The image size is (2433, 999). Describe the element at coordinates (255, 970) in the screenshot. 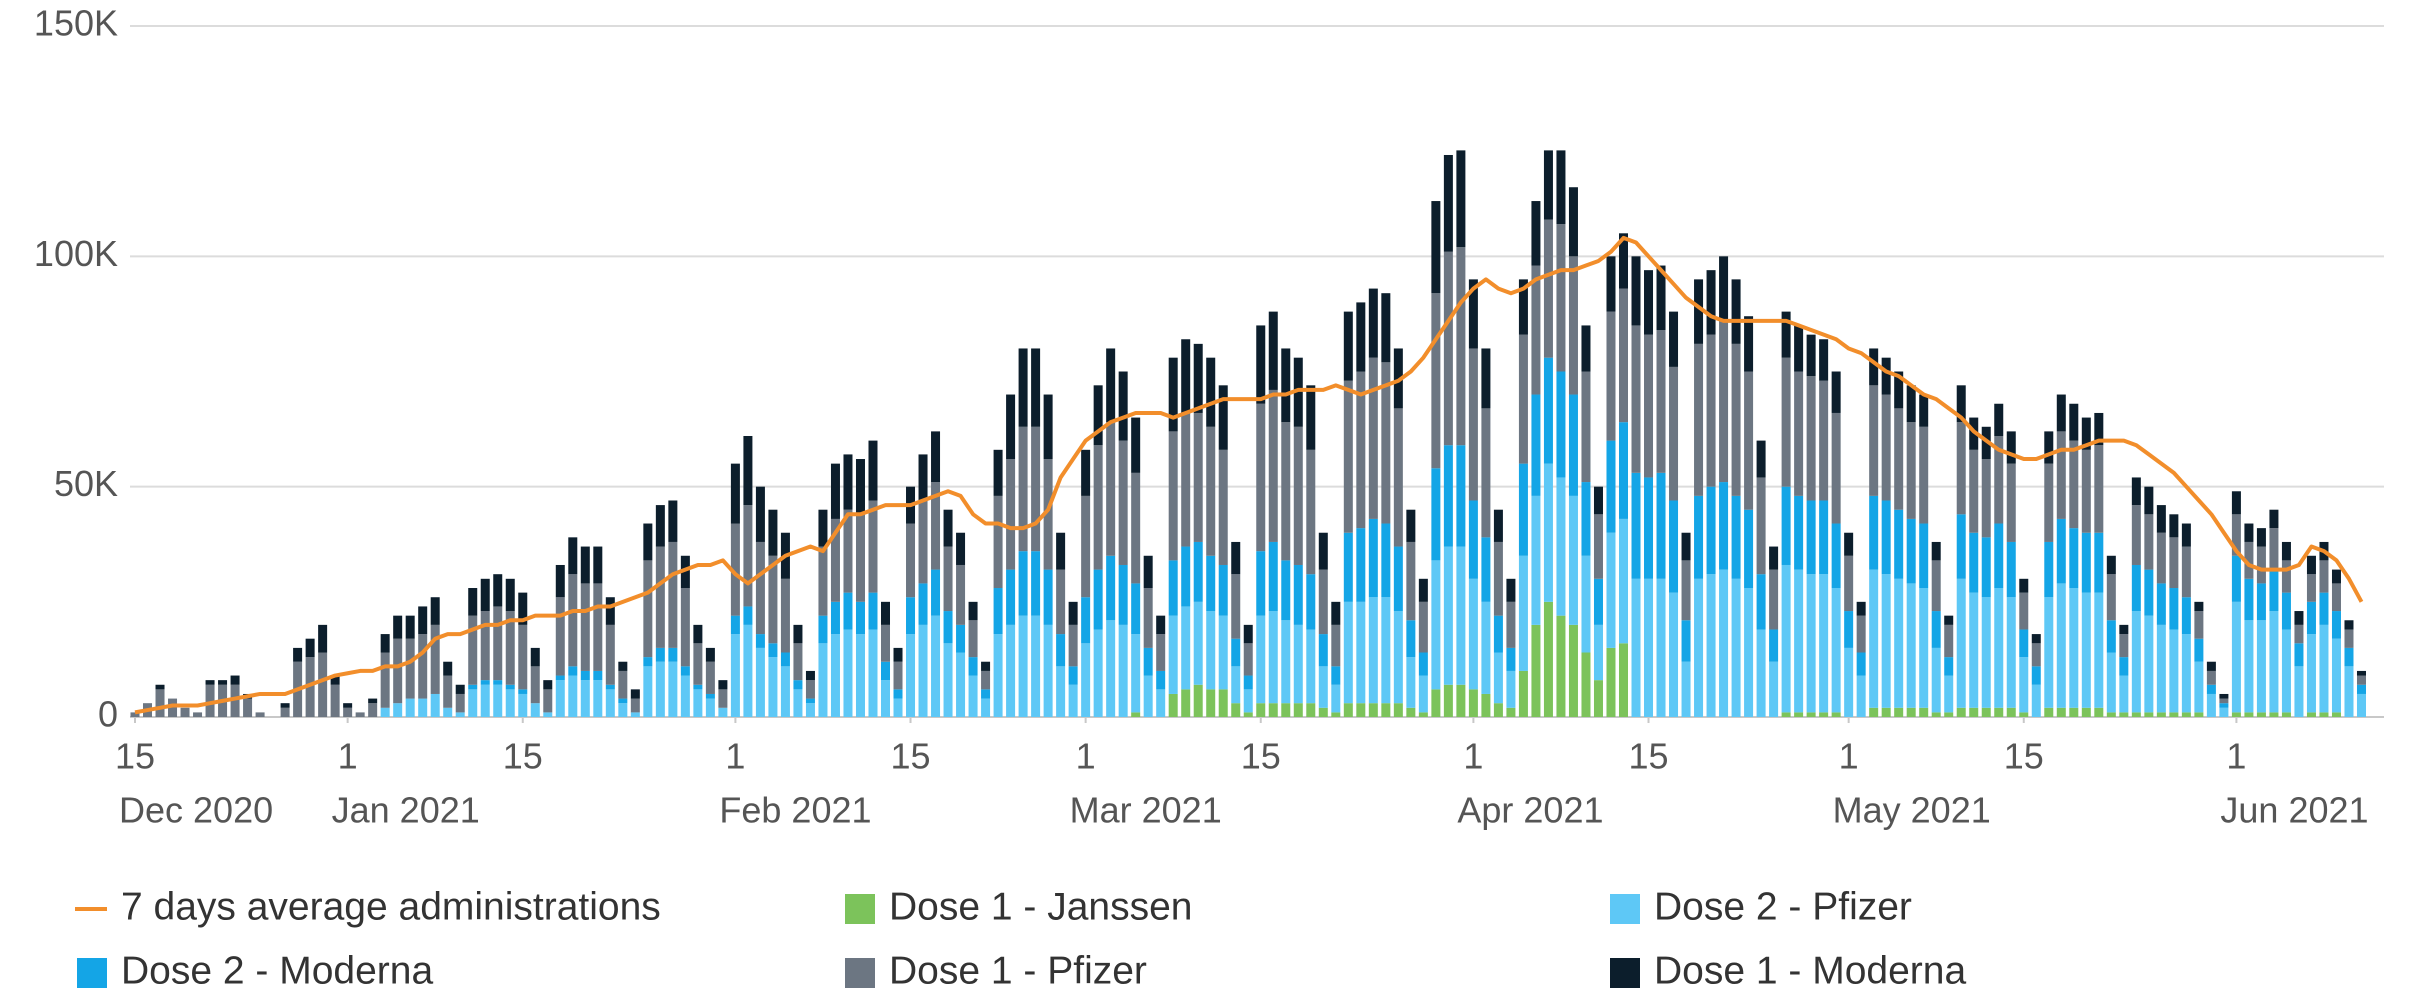

I see `legend-item: Dose 2 - Moderna` at that location.